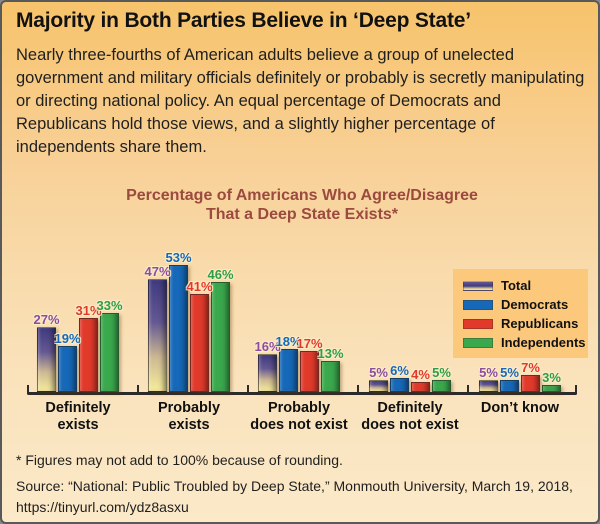  What do you see at coordinates (330, 353) in the screenshot?
I see `value-label: 13%` at bounding box center [330, 353].